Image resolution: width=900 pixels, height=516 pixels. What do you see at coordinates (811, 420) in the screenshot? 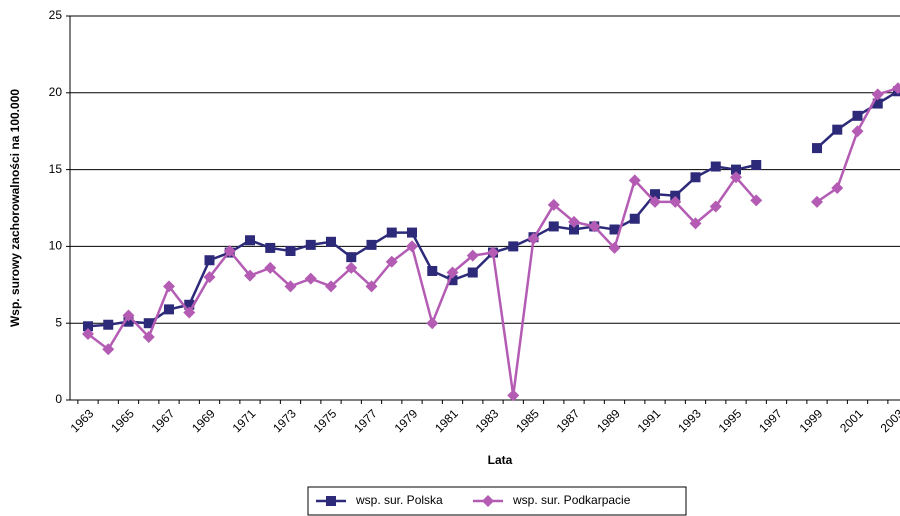
I see `x-tick-label: 1999` at bounding box center [811, 420].